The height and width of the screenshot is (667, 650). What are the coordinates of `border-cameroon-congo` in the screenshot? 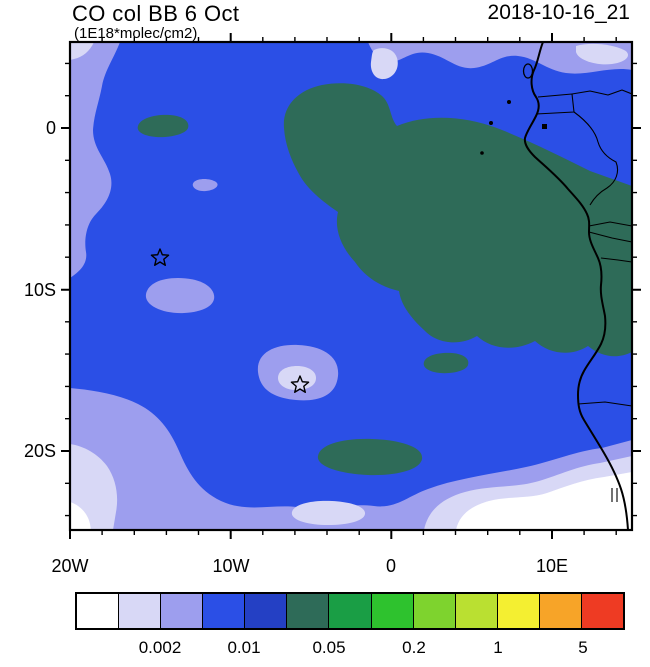 It's located at (601, 92).